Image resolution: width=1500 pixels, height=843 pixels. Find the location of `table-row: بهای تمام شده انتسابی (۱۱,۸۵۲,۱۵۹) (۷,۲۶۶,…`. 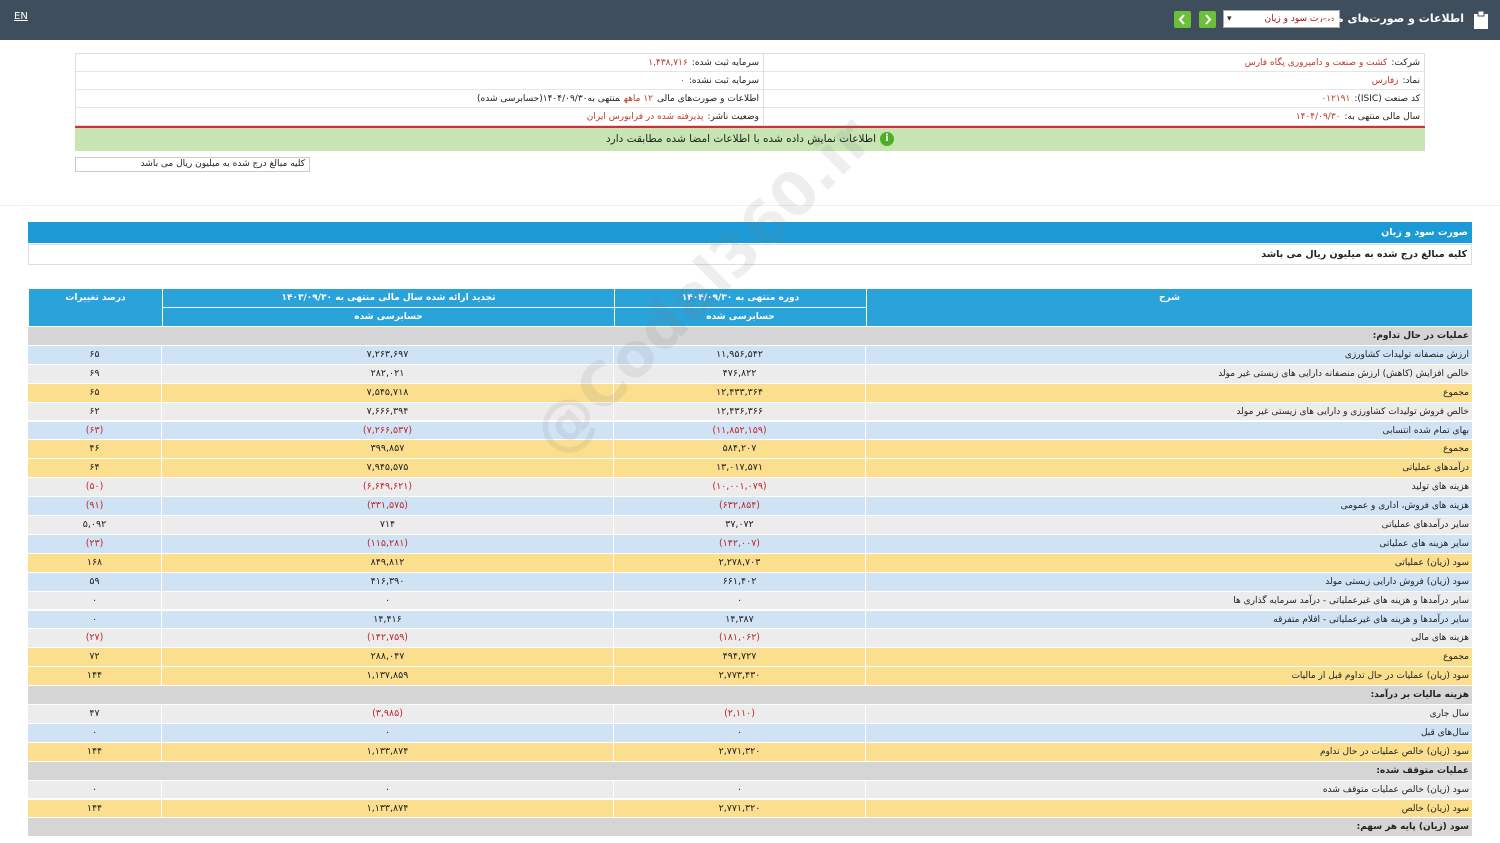

table-row: بهای تمام شده انتسابی (۱۱,۸۵۲,۱۵۹) (۷,۲۶۶,… is located at coordinates (750, 431).